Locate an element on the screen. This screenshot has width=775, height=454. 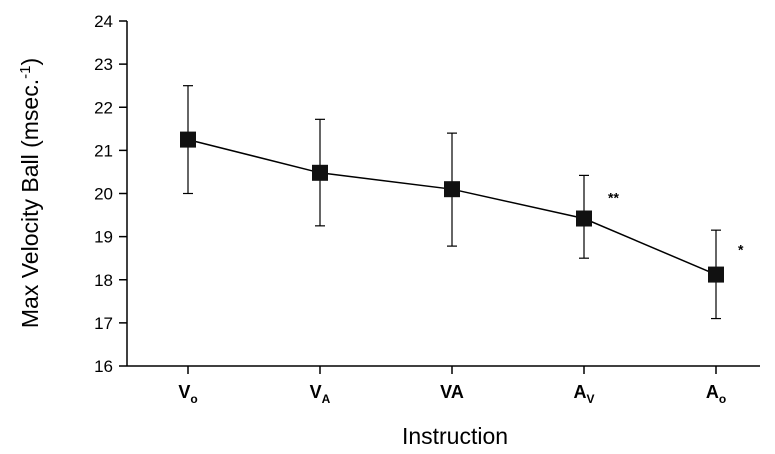
x-axis-title: Instruction is located at coordinates (455, 436).